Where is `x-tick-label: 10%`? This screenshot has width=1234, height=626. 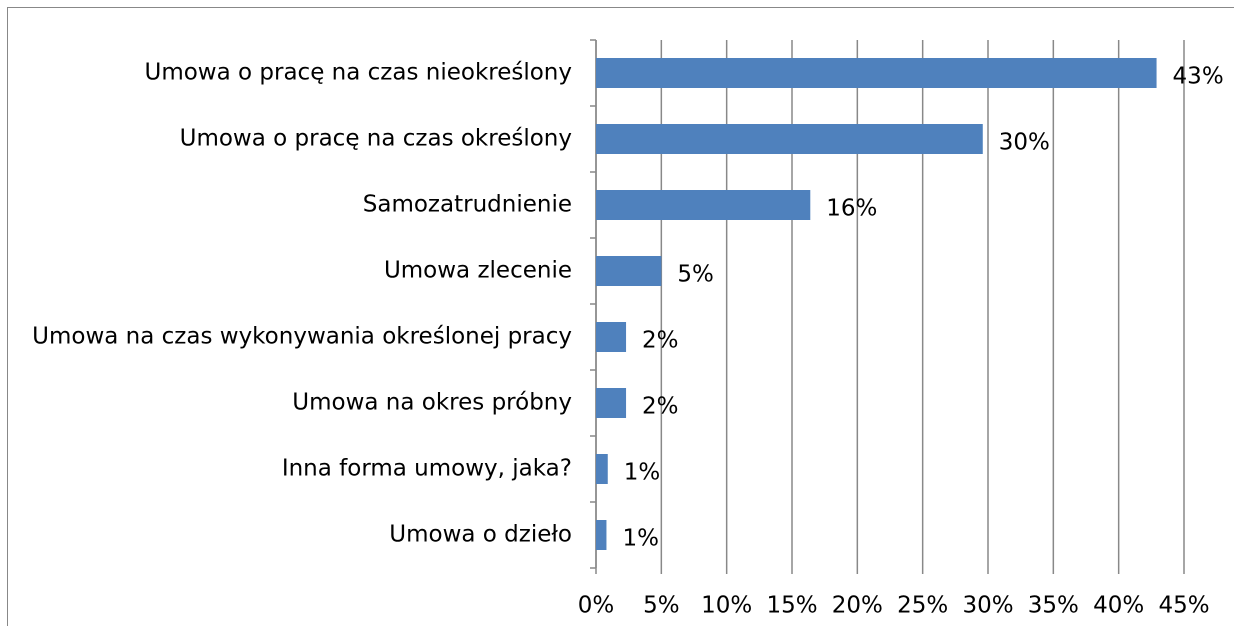 x-tick-label: 10% is located at coordinates (726, 606).